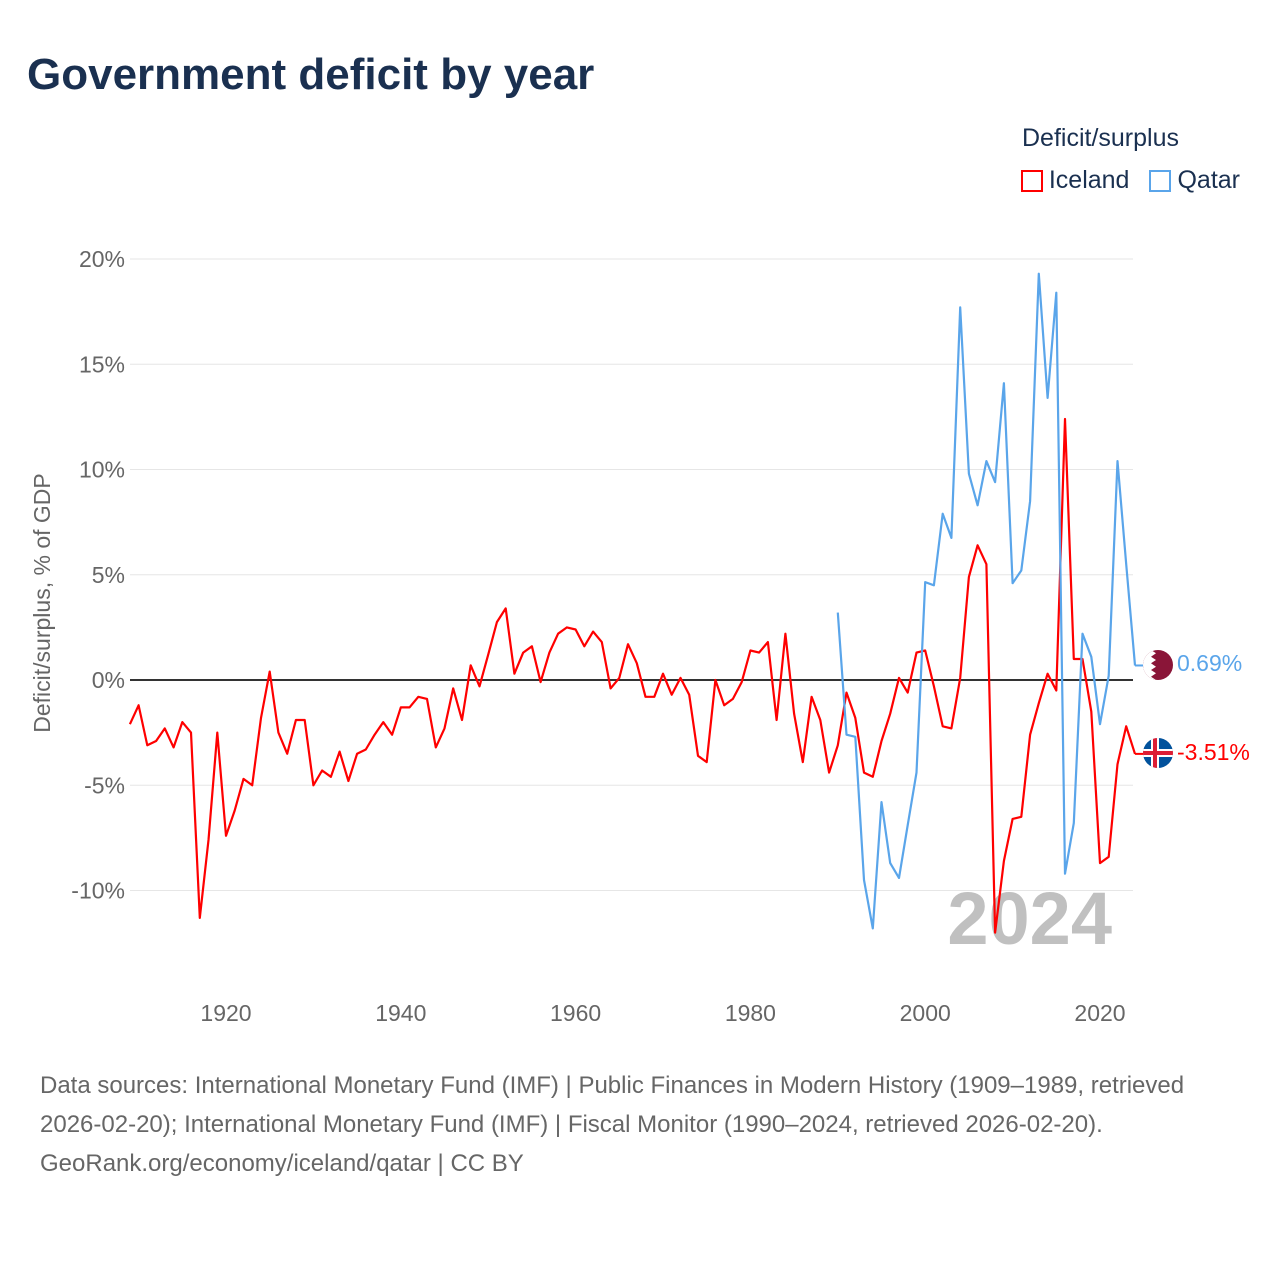 This screenshot has width=1280, height=1280. I want to click on legend-item-qatar: Qatar, so click(1194, 180).